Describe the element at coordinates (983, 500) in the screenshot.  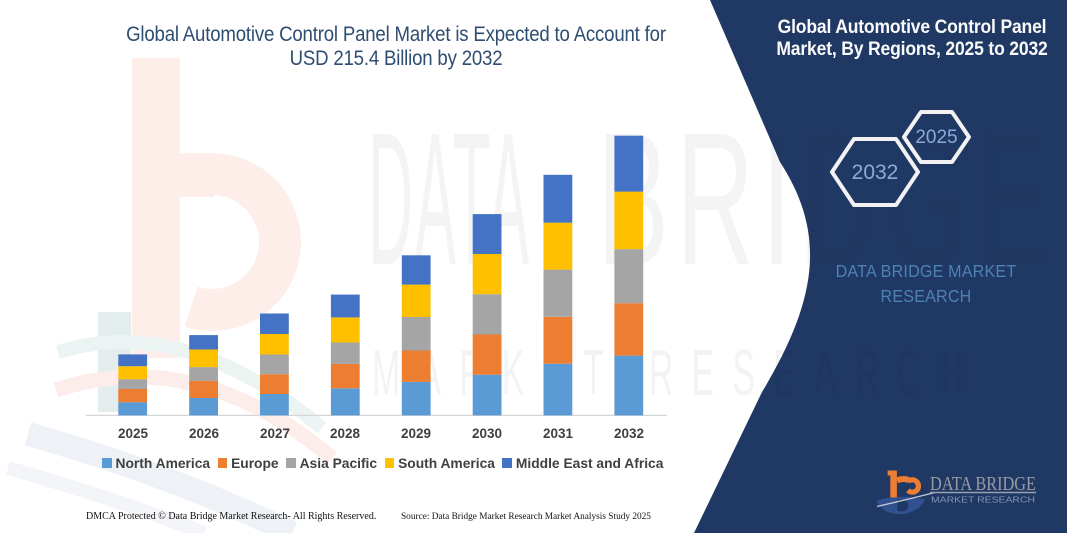
I see `svg-text: MARKET RESEARCH` at that location.